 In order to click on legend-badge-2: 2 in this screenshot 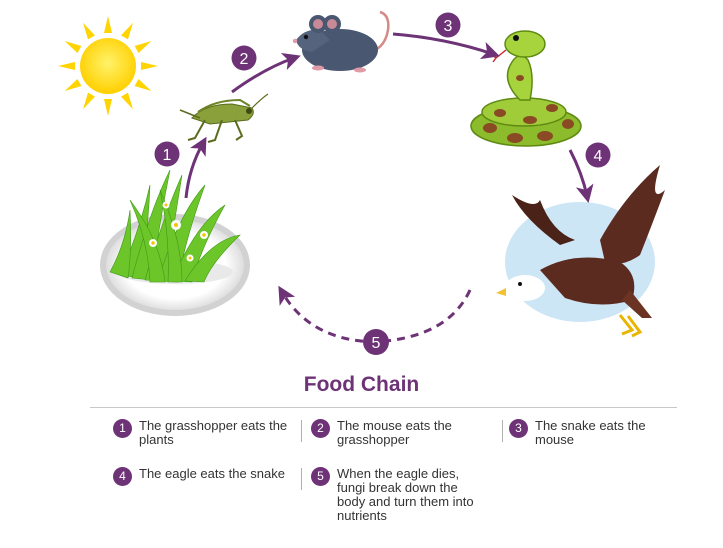, I will do `click(320, 428)`.